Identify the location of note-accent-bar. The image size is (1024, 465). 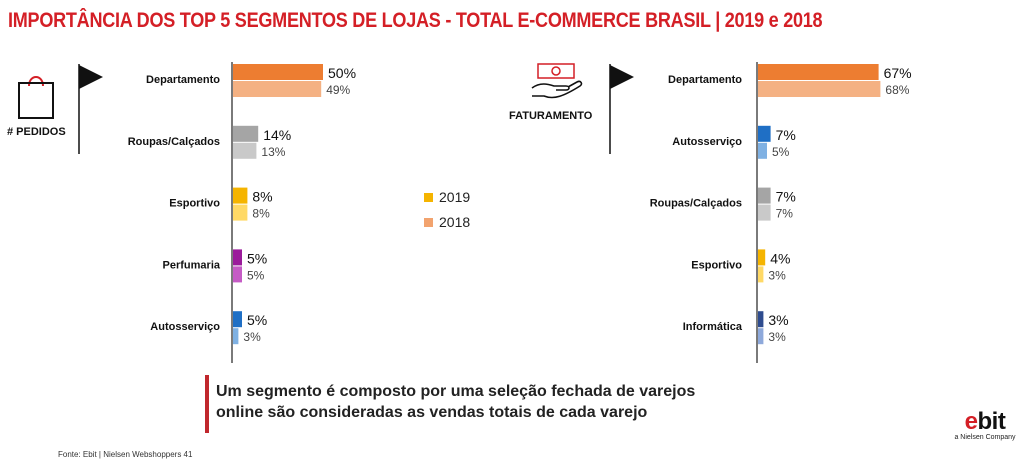
(207, 404).